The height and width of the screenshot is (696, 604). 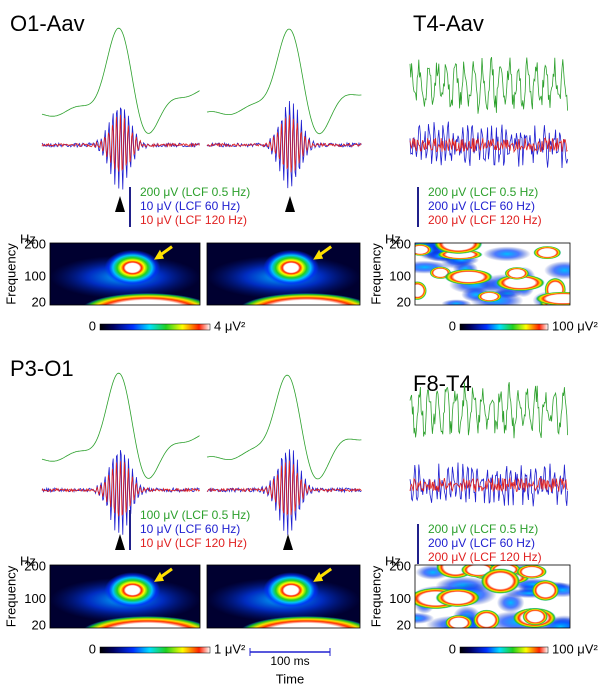 I want to click on colorbar-max: 100 μV², so click(x=575, y=325).